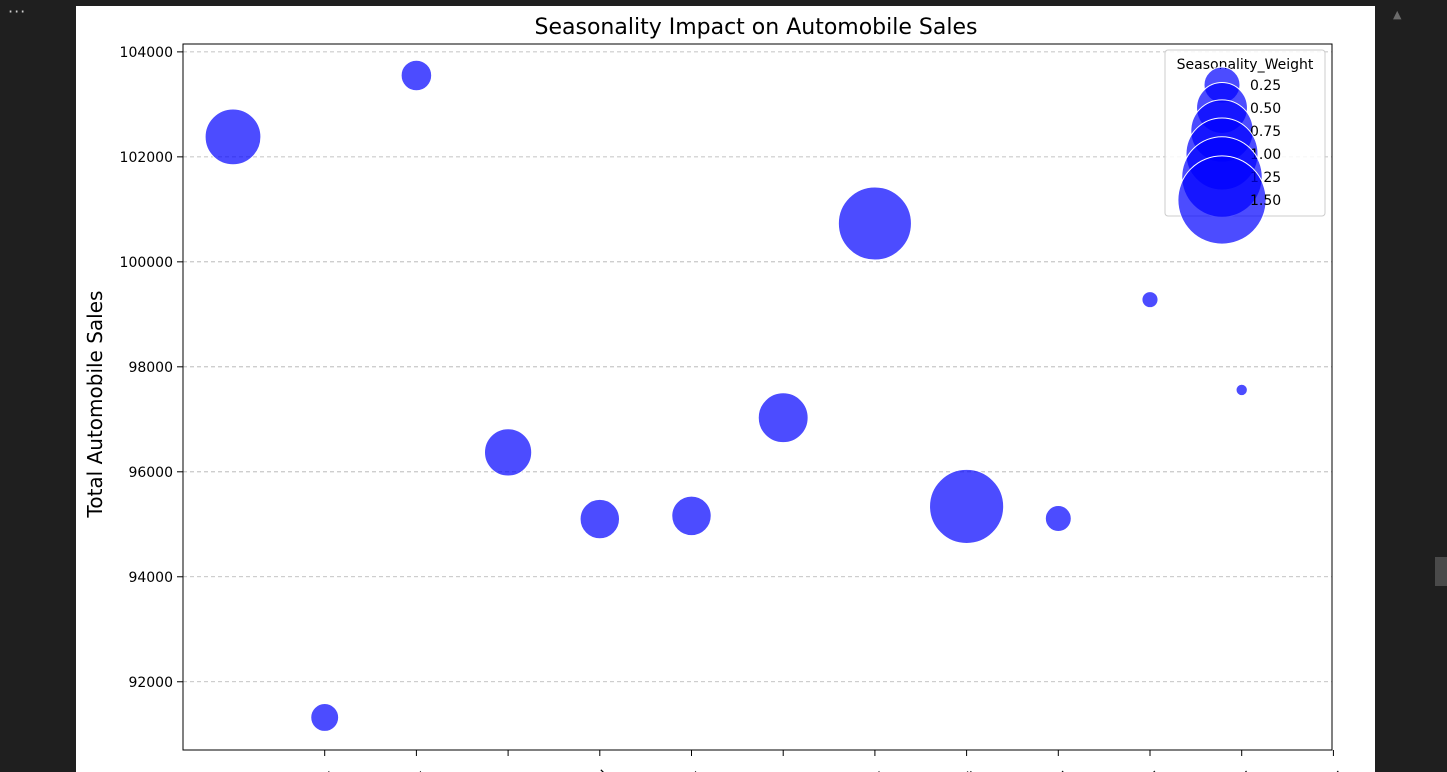  Describe the element at coordinates (1265, 132) in the screenshot. I see `legend-entry-label: 0.75` at that location.